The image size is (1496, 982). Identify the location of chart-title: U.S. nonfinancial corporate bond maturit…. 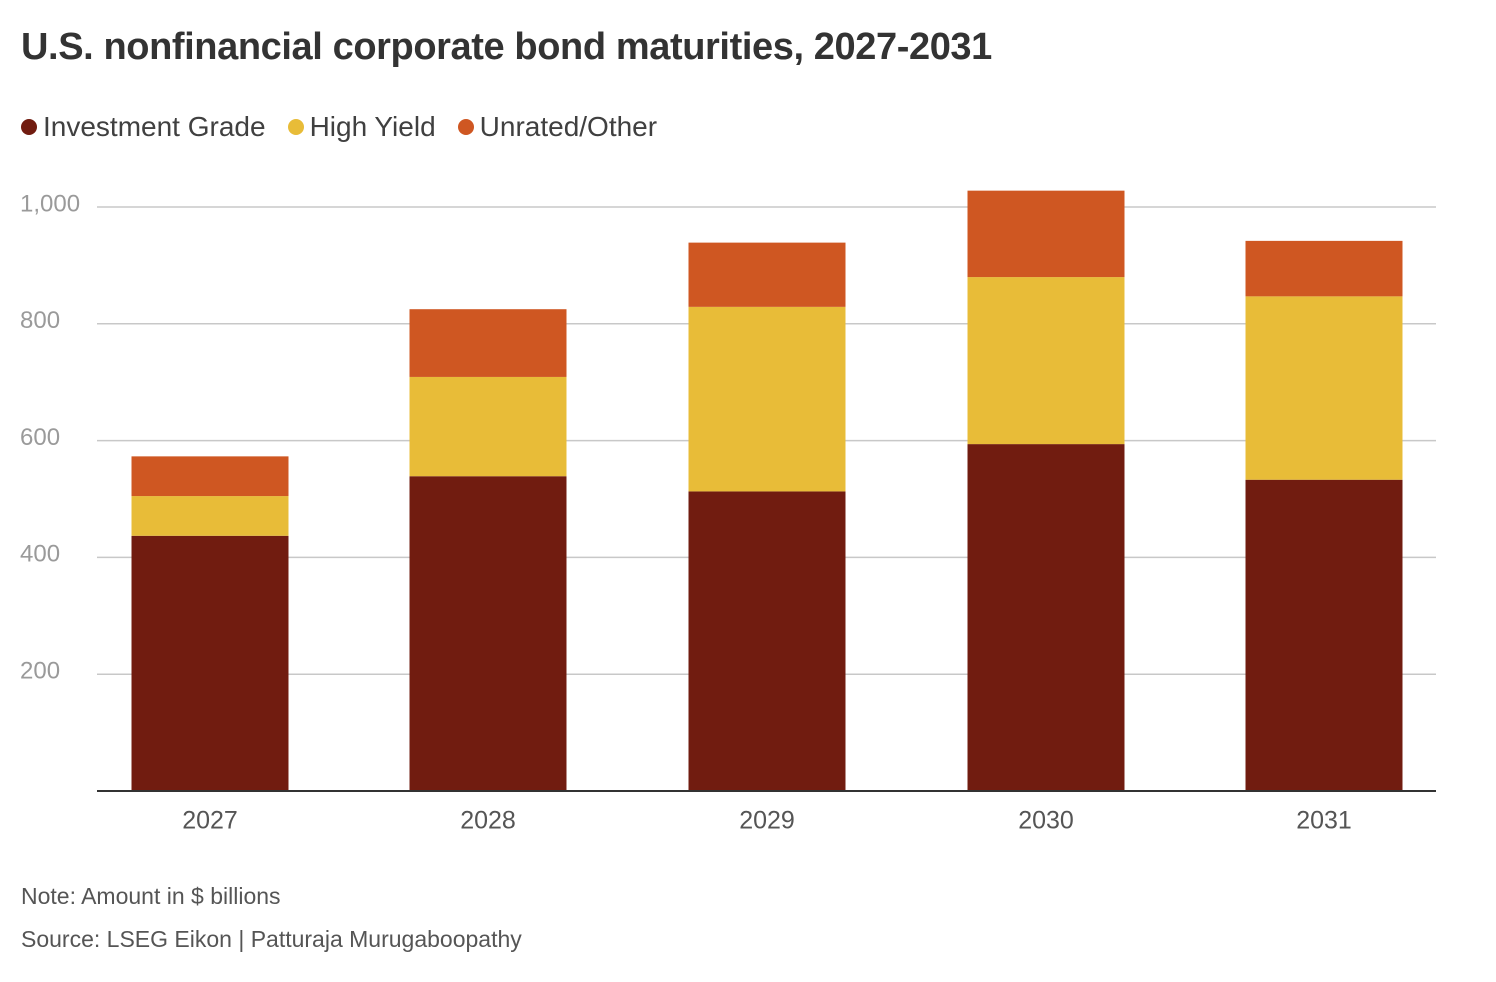
(506, 47).